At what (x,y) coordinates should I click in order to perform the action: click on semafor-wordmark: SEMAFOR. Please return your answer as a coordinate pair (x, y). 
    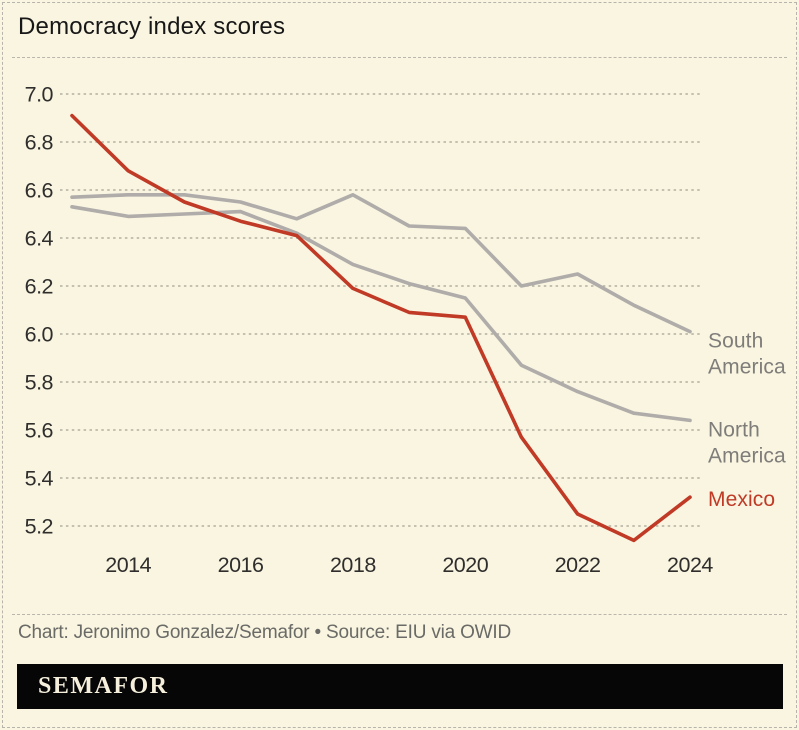
    Looking at the image, I should click on (103, 686).